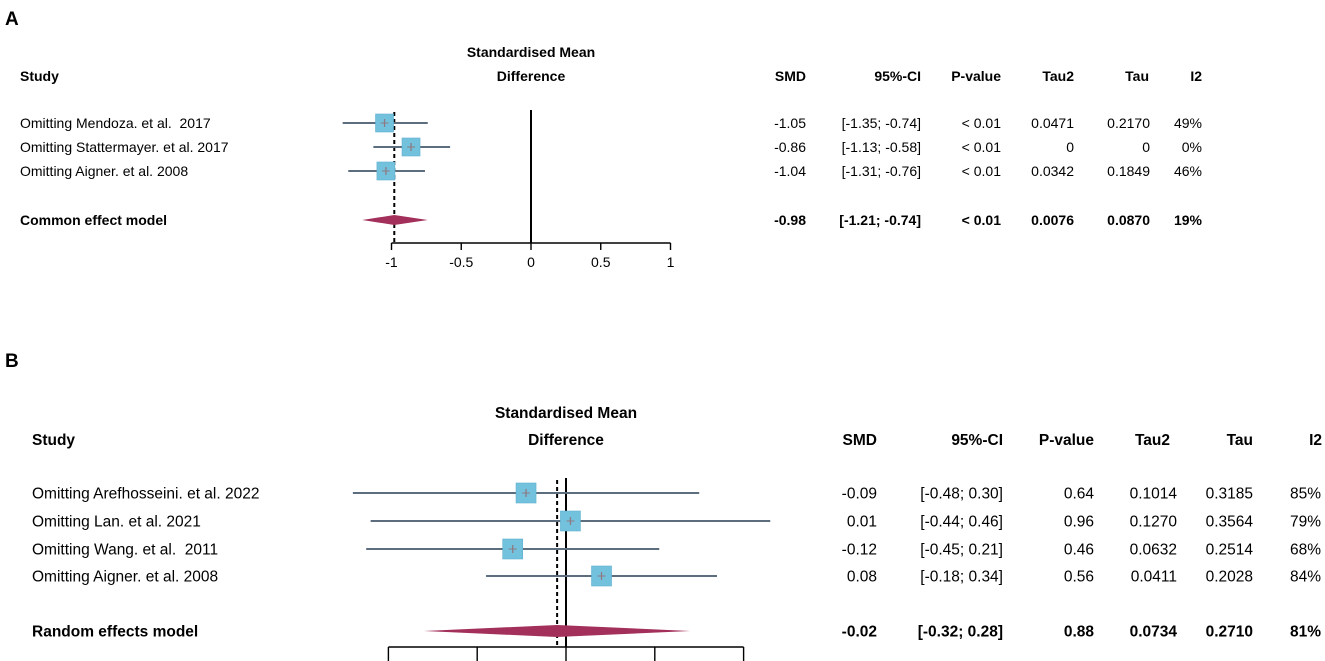 Image resolution: width=1325 pixels, height=661 pixels. I want to click on study-label: Omitting Arefhosseini. et al. 2022, so click(145, 494).